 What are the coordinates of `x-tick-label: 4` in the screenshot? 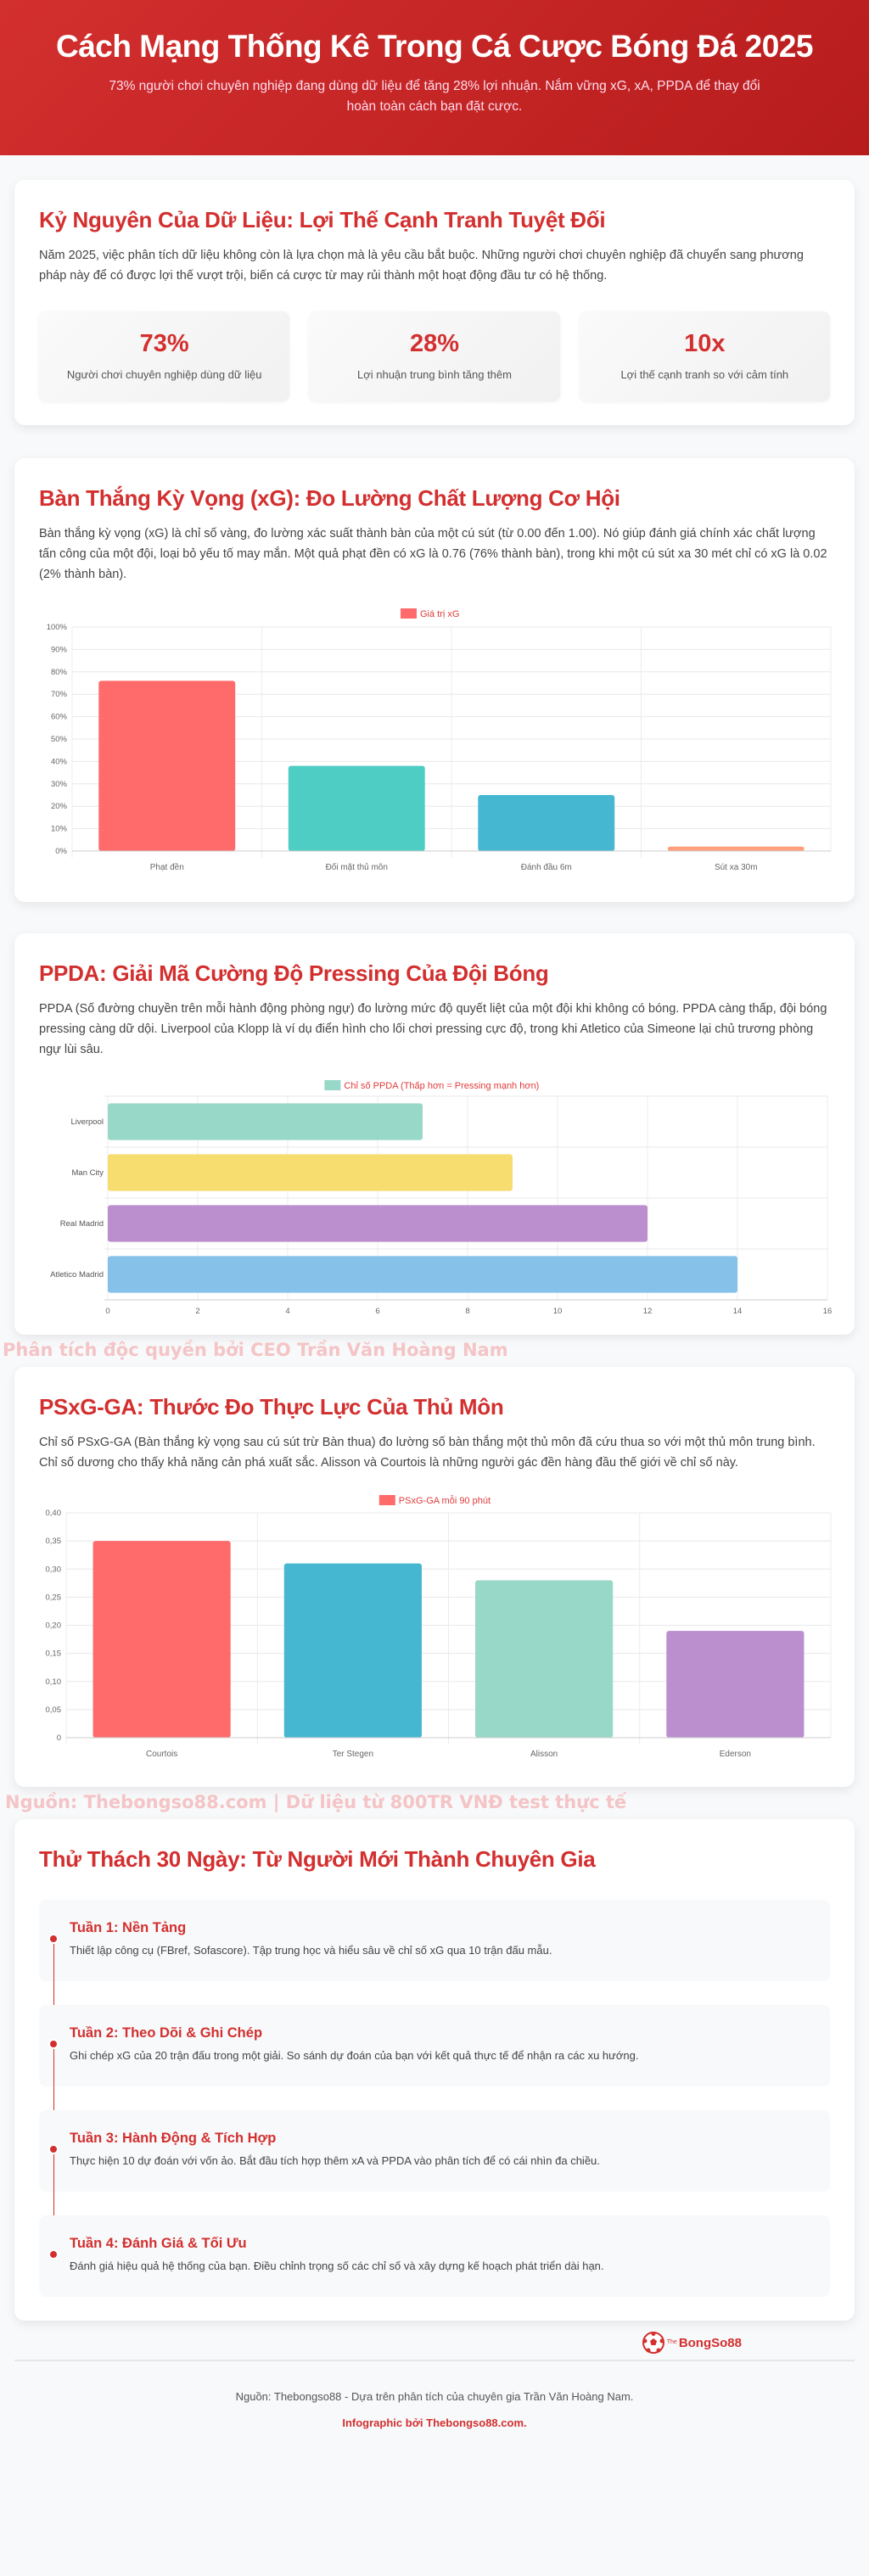 It's located at (287, 1312).